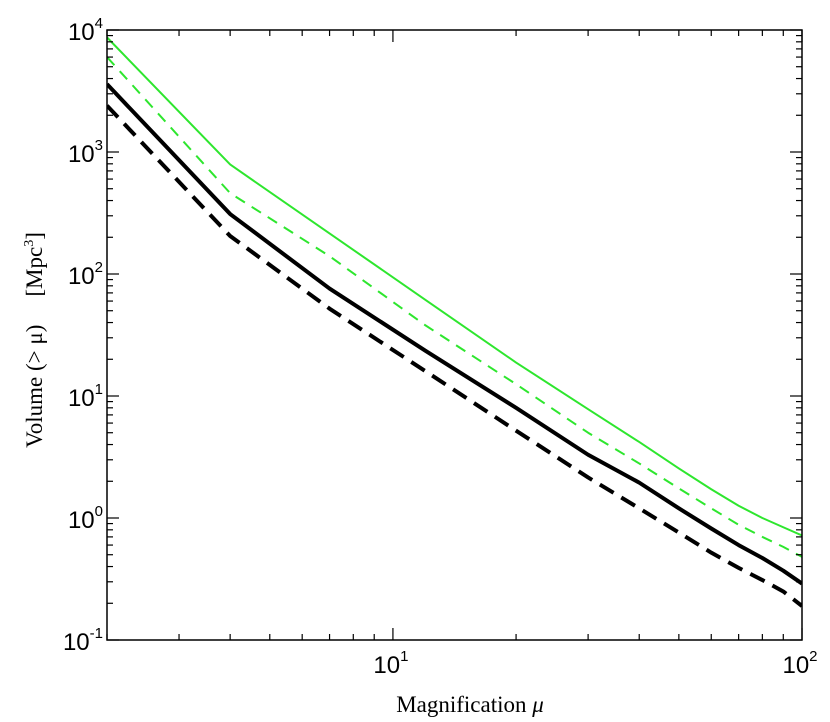 This screenshot has height=722, width=830. What do you see at coordinates (85, 518) in the screenshot?
I see `y-tick-label: 10⁰` at bounding box center [85, 518].